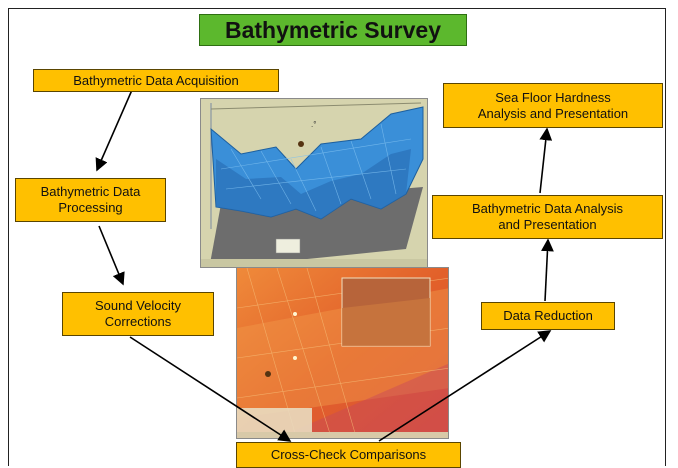 The image size is (678, 468). Describe the element at coordinates (553, 97) in the screenshot. I see `node-label-line1: Sea Floor Hardness` at that location.